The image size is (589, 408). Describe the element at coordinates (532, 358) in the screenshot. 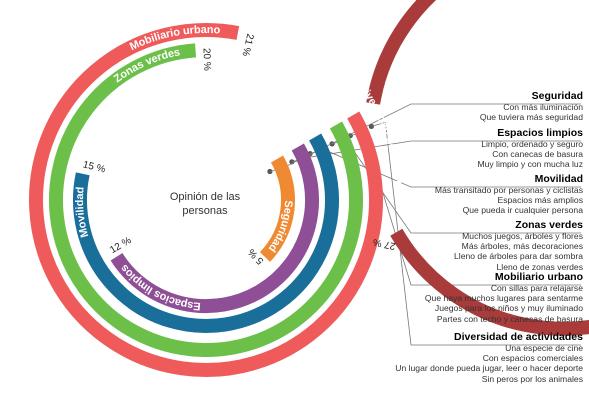

I see `legend-item: Con espacios comerciales` at that location.